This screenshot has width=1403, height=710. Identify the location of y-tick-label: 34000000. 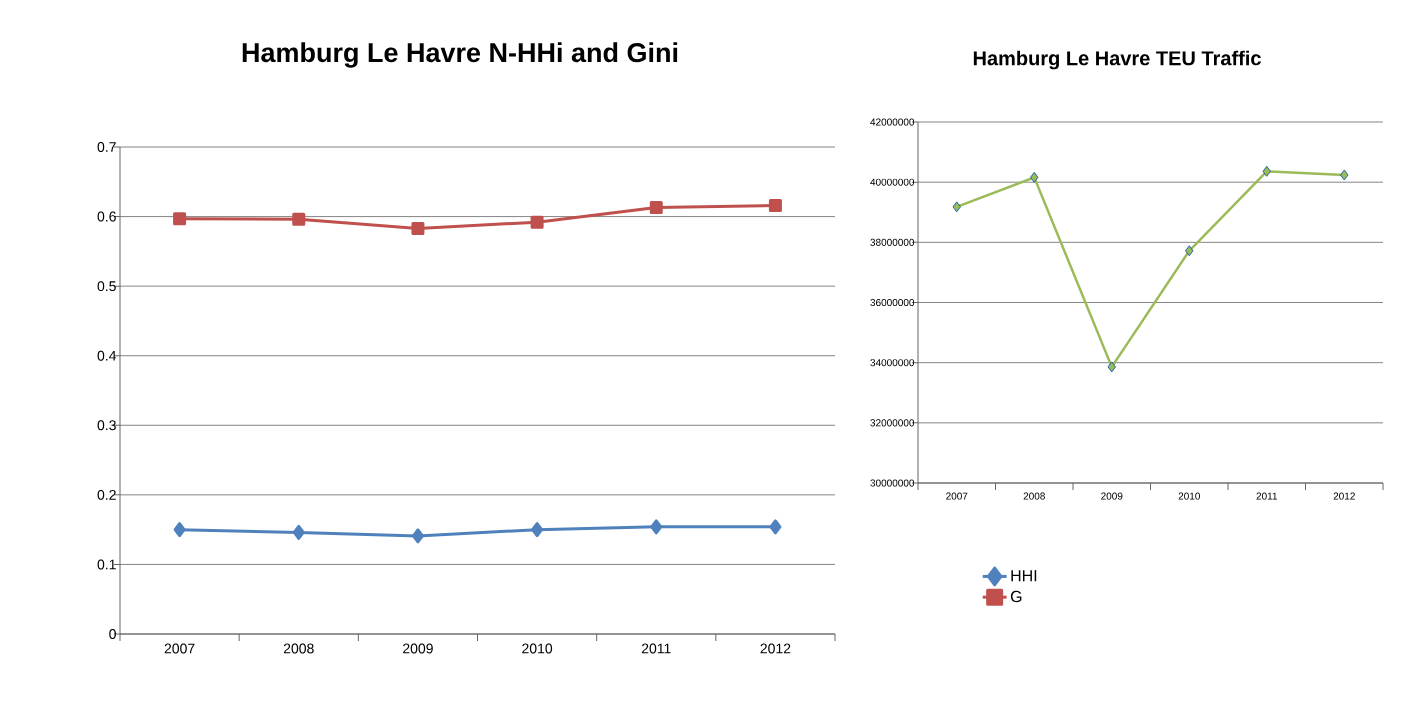
(892, 363).